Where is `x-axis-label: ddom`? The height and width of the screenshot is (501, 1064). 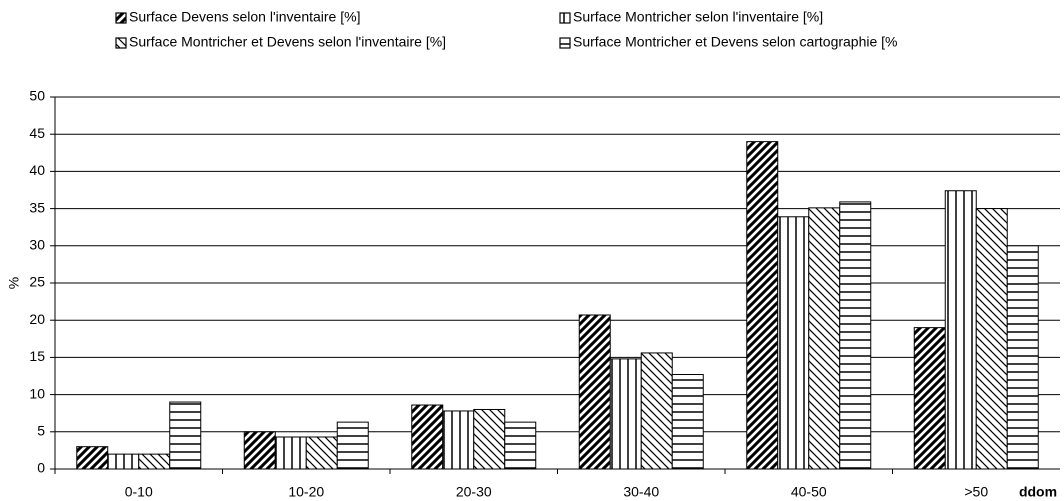 x-axis-label: ddom is located at coordinates (1038, 492).